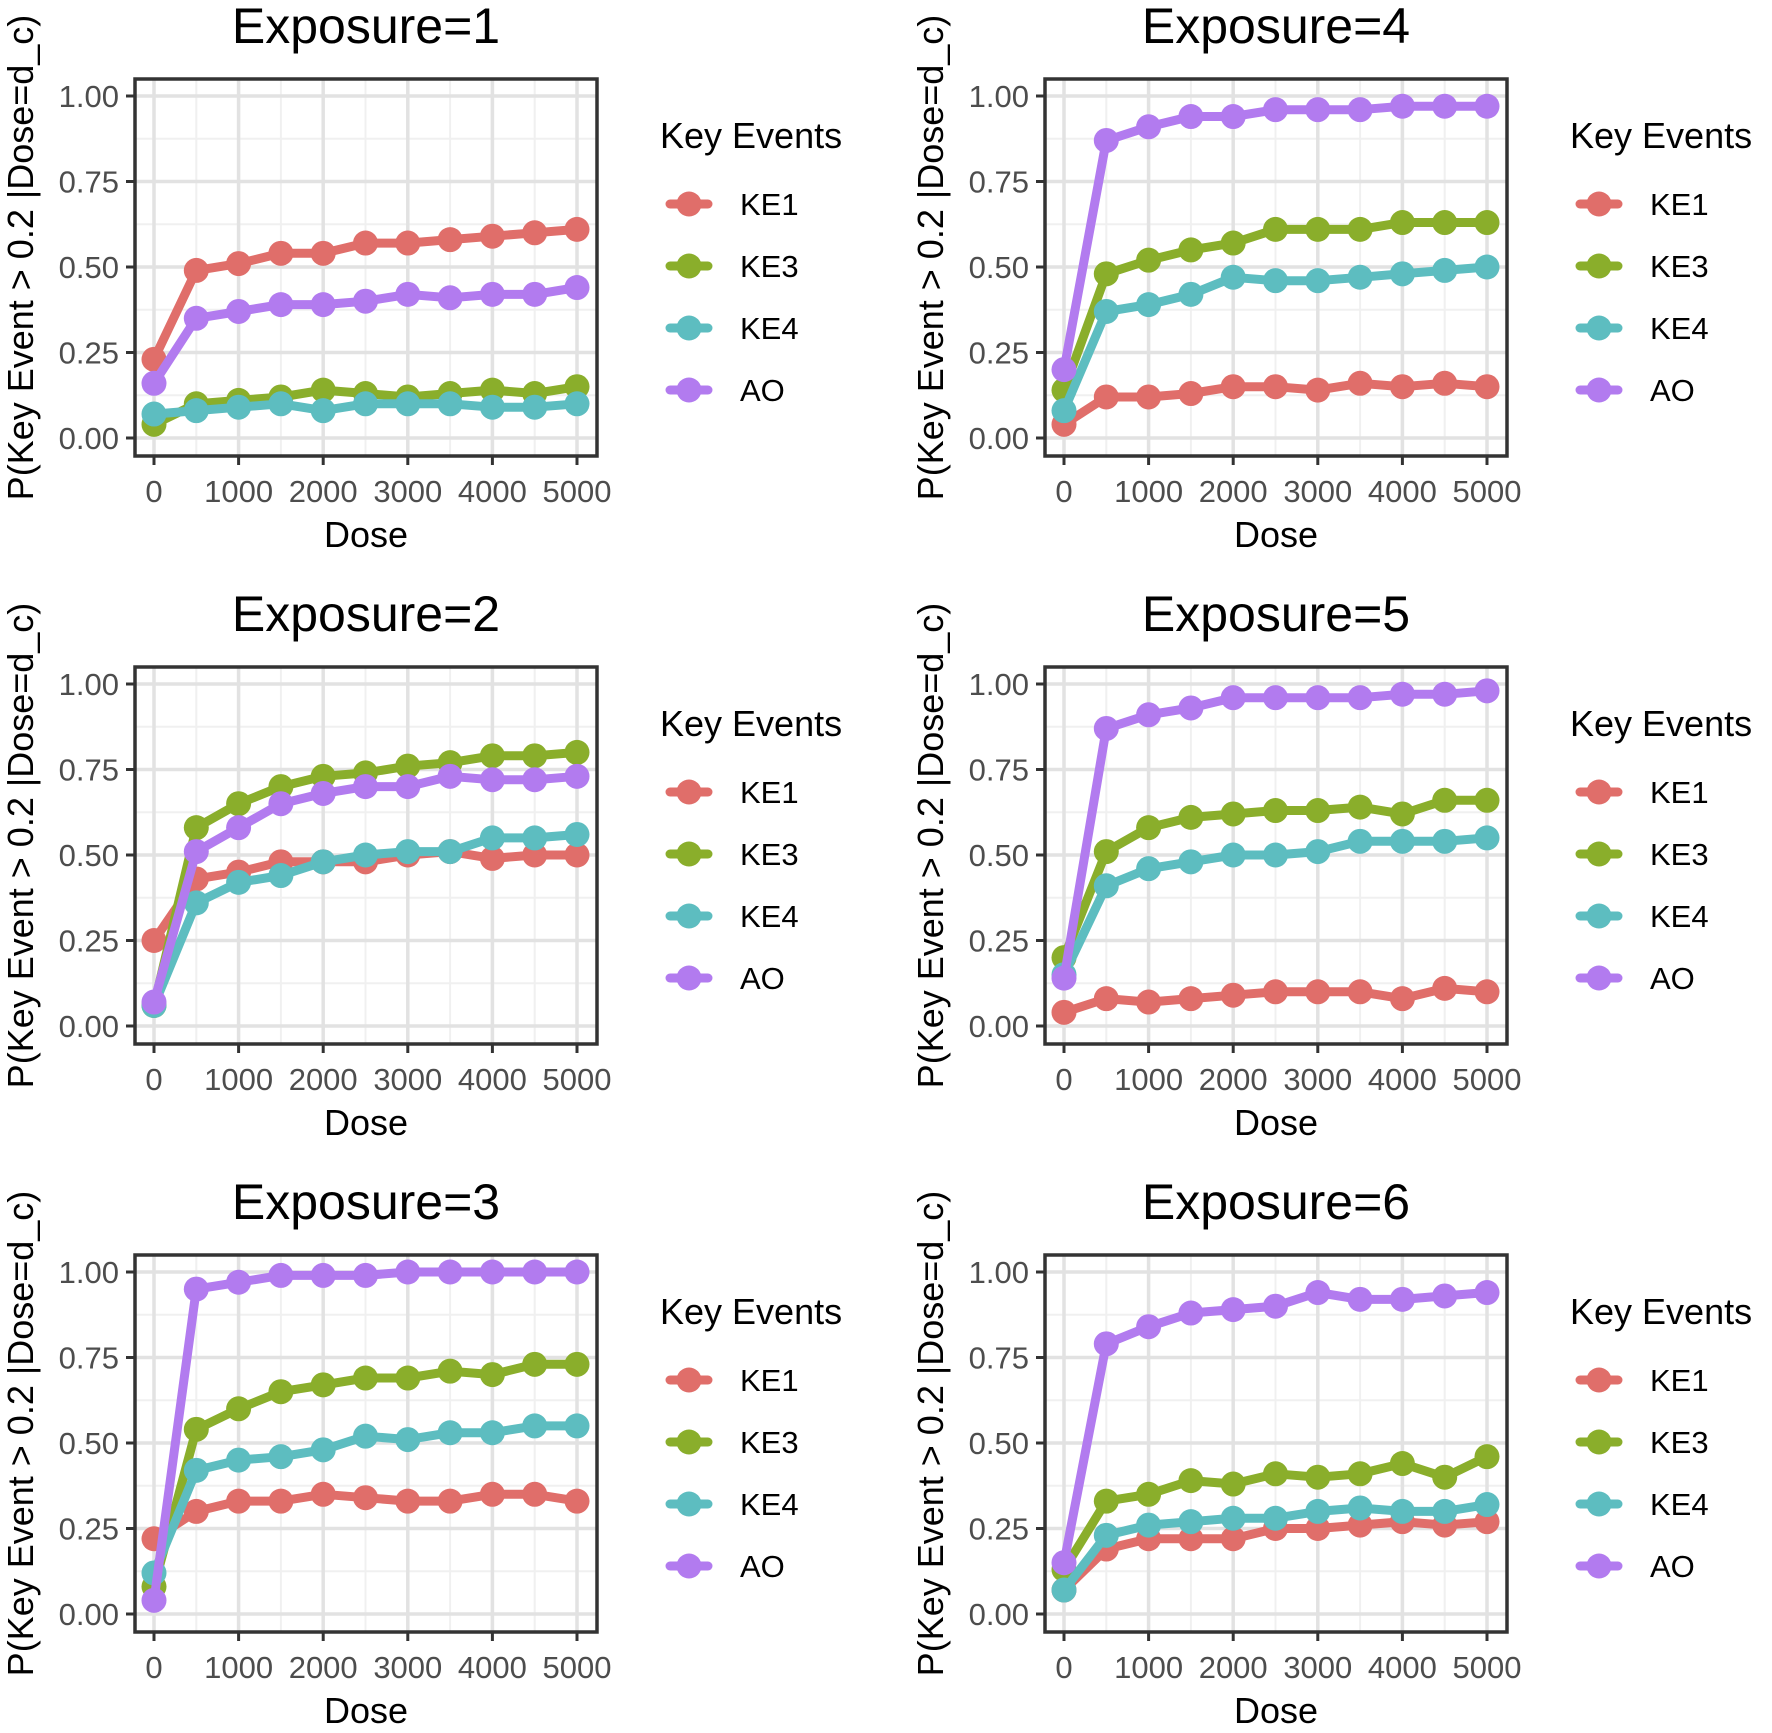 The height and width of the screenshot is (1733, 1772). What do you see at coordinates (407, 491) in the screenshot?
I see `x-tick-label: 3000` at bounding box center [407, 491].